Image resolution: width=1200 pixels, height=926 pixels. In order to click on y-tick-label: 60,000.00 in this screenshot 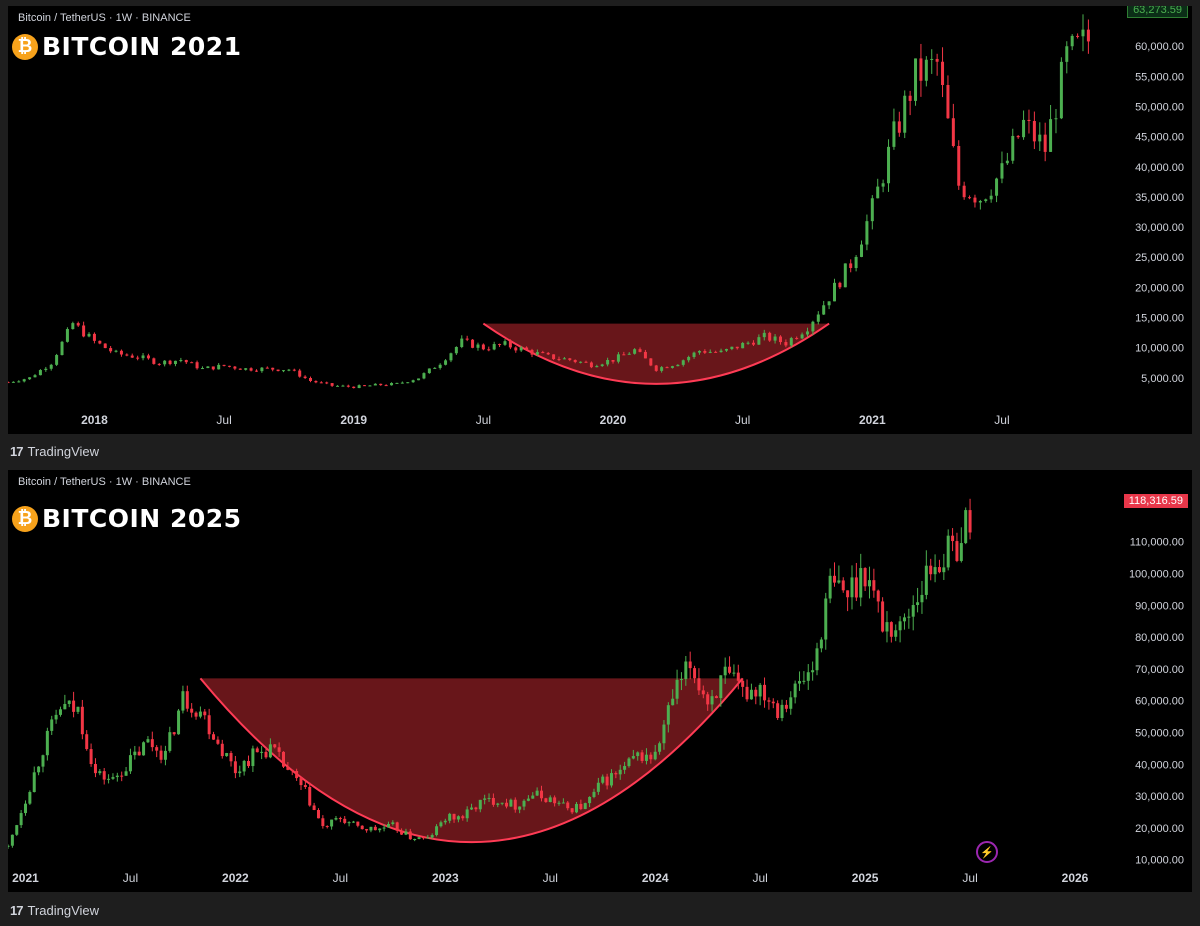, I will do `click(1159, 47)`.